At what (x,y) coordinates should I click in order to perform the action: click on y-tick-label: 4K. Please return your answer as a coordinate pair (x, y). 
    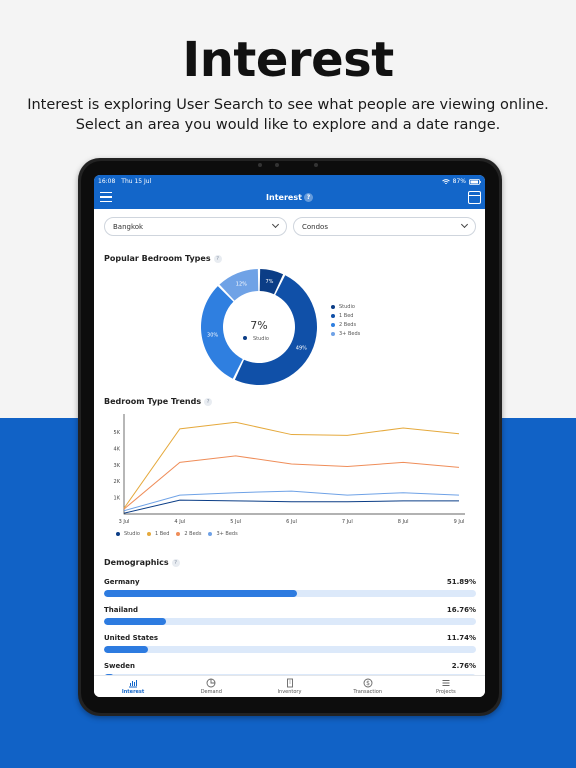
    Looking at the image, I should click on (117, 449).